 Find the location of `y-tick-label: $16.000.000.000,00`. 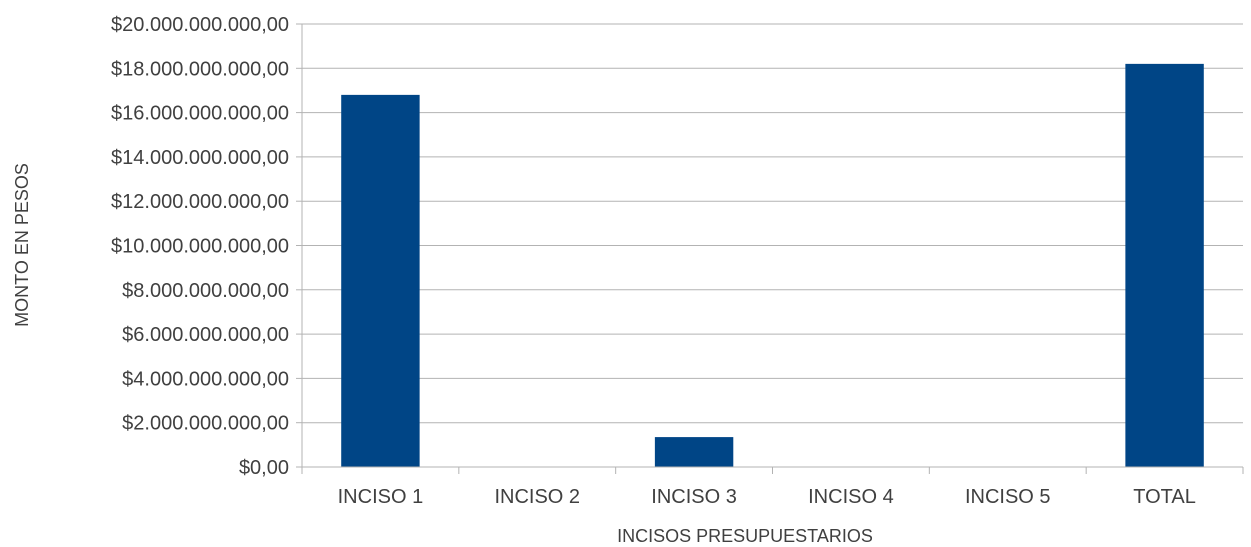

y-tick-label: $16.000.000.000,00 is located at coordinates (200, 114).